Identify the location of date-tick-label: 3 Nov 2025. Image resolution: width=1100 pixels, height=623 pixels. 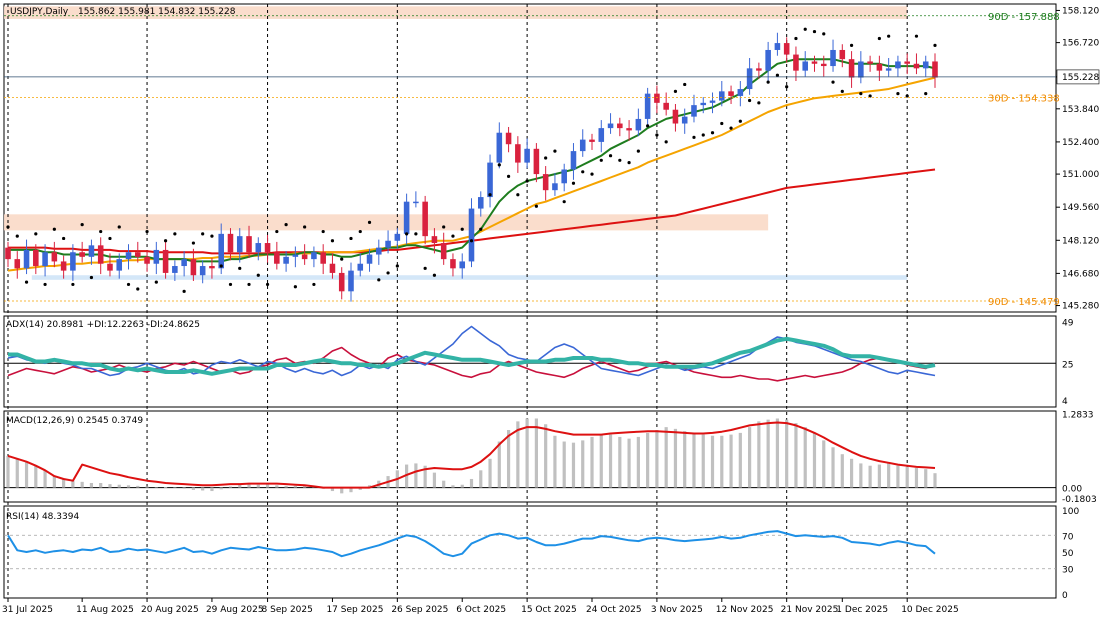
(677, 610).